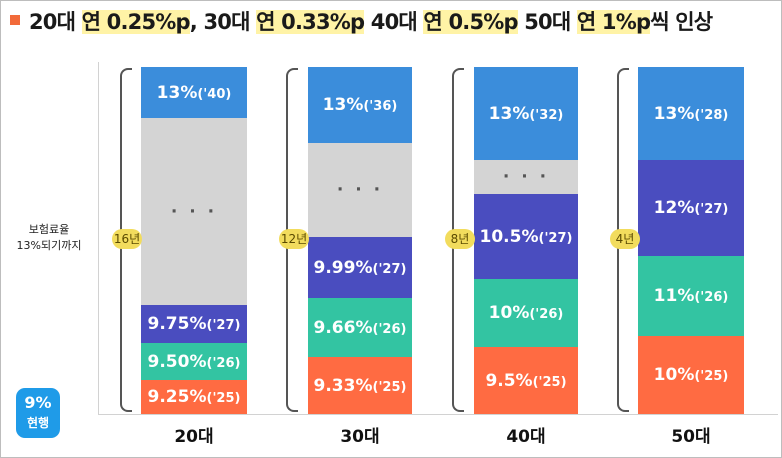 This screenshot has height=458, width=782. Describe the element at coordinates (674, 208) in the screenshot. I see `segment-value-label: 12%` at that location.